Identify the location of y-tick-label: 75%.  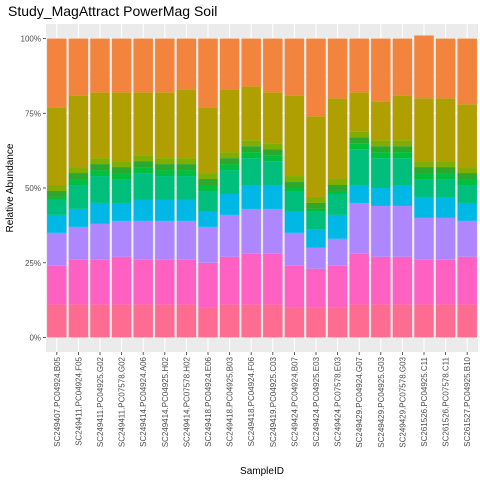
(33, 113).